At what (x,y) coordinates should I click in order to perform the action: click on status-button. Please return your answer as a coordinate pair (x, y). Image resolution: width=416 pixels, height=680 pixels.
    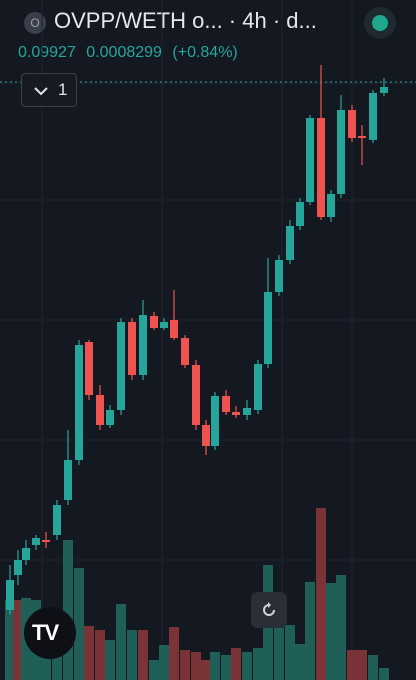
    Looking at the image, I should click on (380, 23).